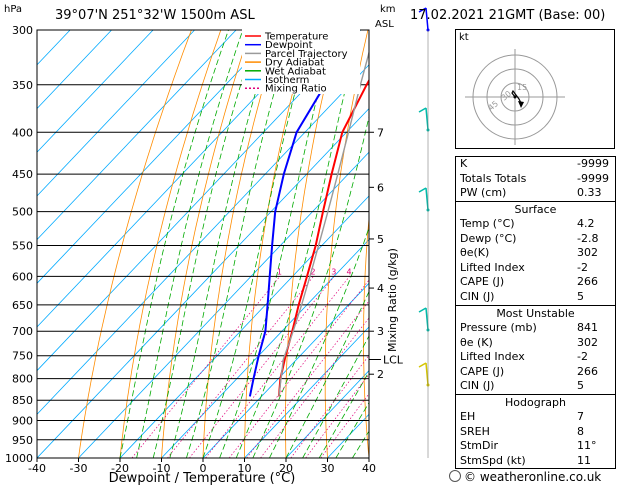 The height and width of the screenshot is (486, 629). Describe the element at coordinates (464, 37) in the screenshot. I see `hodograph-kt-label: kt` at that location.